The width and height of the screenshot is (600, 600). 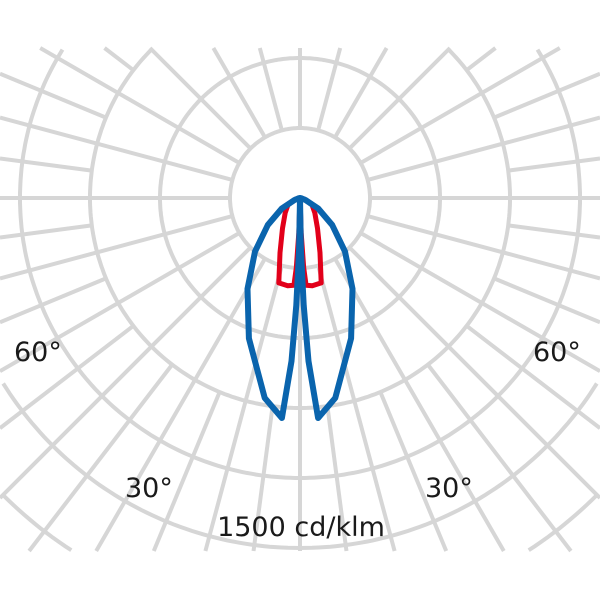 I want to click on angle-label-right-30: 30°, so click(x=449, y=488).